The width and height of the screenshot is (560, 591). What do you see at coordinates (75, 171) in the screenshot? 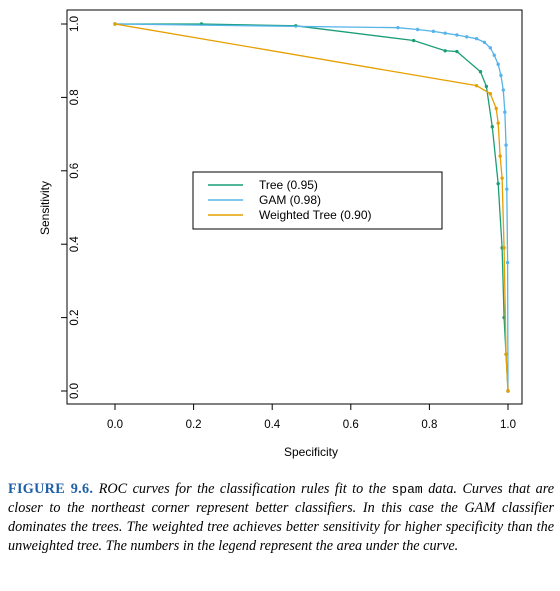
I see `y-tick-label: 0.6` at bounding box center [75, 171].